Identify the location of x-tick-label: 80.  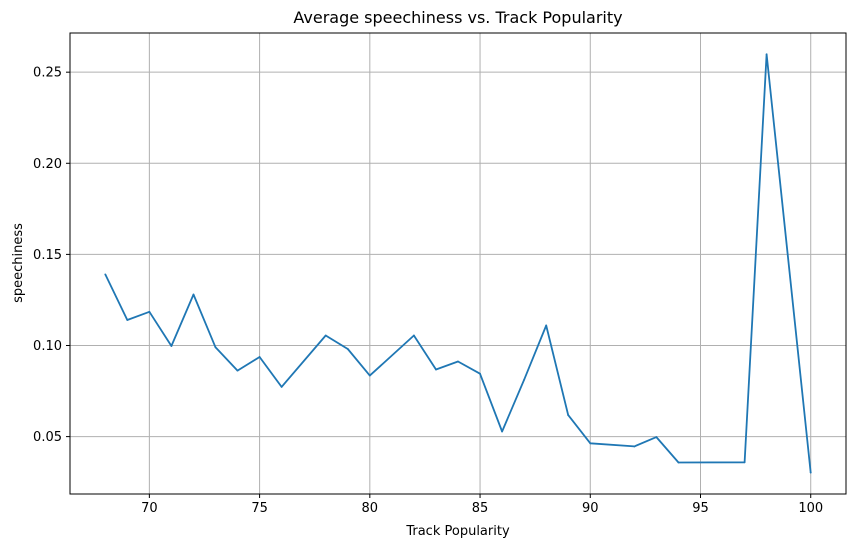
(370, 508).